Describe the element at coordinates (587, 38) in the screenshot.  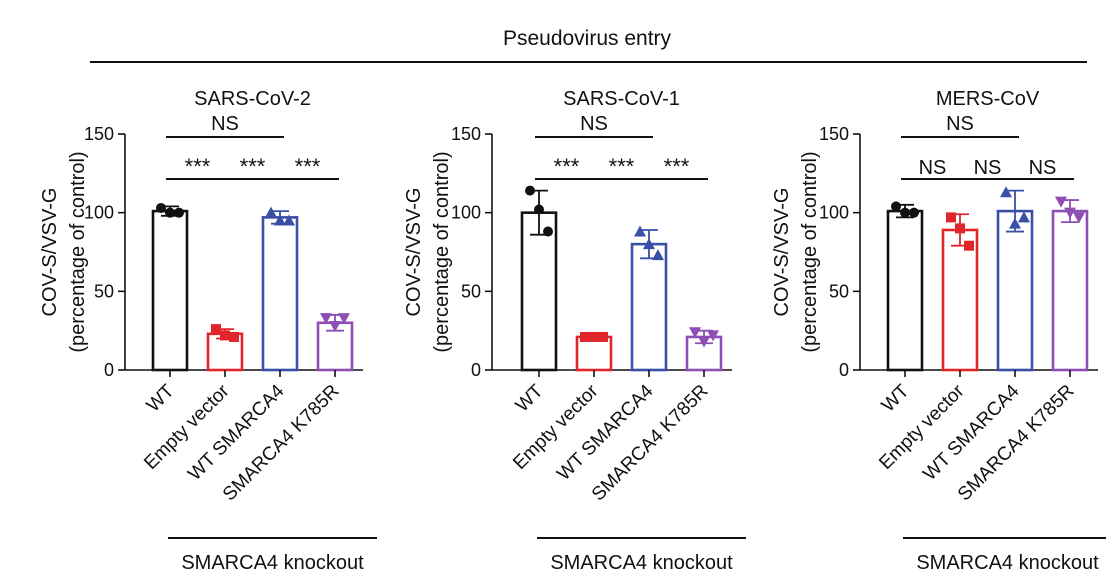
I see `figure-header: Pseudovirus entry` at that location.